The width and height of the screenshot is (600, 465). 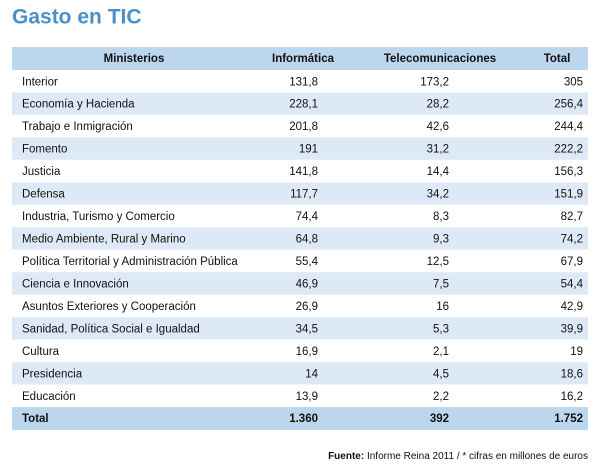 I want to click on name-cell: Interior, so click(x=40, y=82).